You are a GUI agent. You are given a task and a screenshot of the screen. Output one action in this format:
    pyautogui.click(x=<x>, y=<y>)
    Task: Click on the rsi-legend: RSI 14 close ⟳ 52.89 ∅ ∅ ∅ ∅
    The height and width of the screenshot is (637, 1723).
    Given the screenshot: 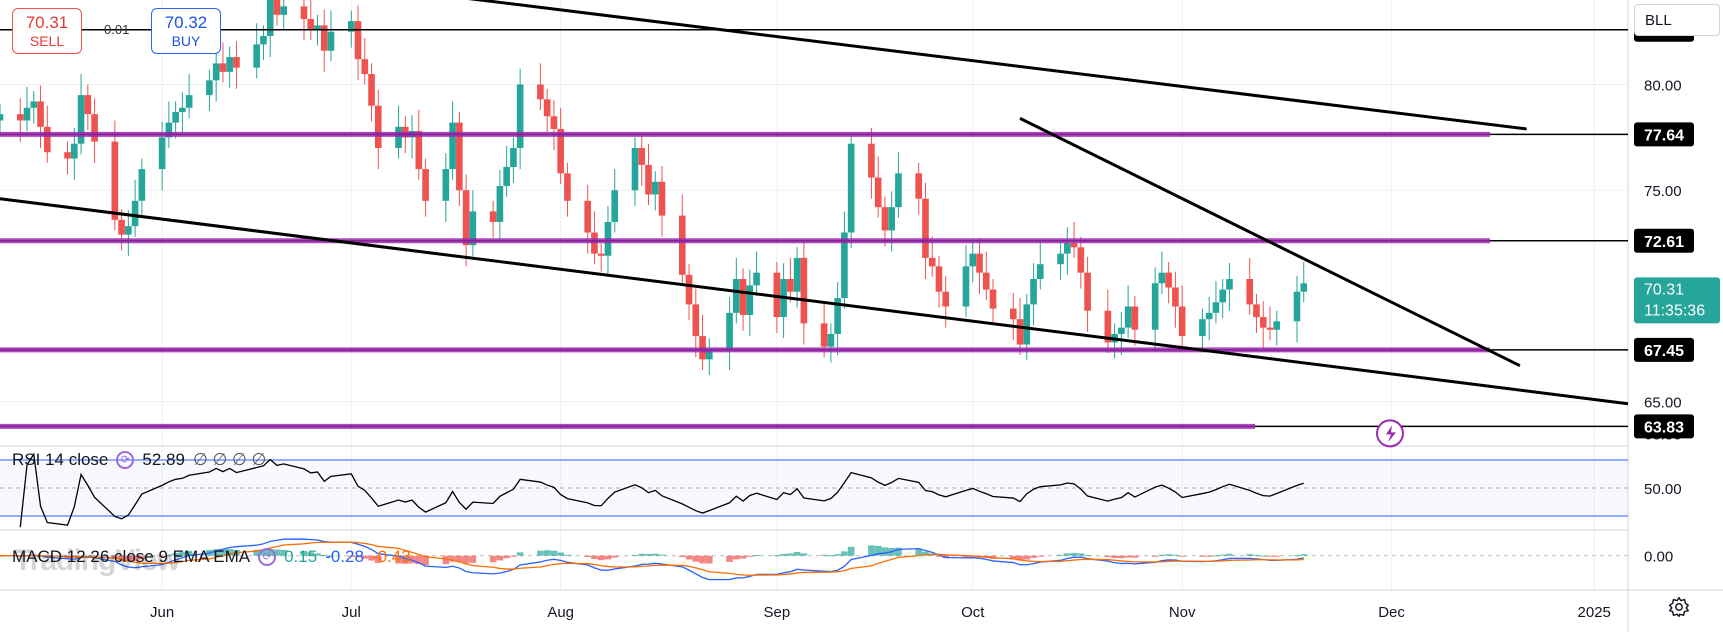 What is the action you would take?
    pyautogui.click(x=139, y=460)
    